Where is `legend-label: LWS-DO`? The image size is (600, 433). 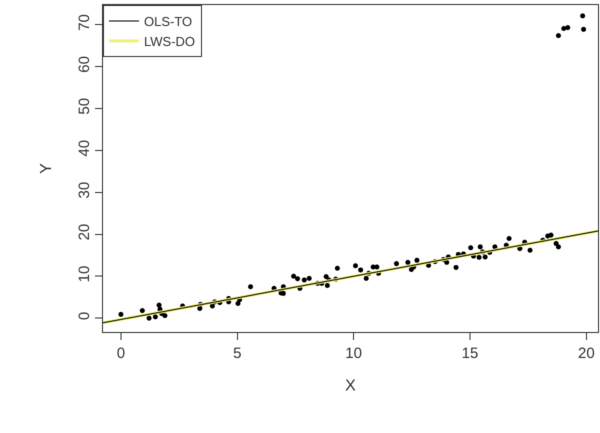 legend-label: LWS-DO is located at coordinates (170, 41).